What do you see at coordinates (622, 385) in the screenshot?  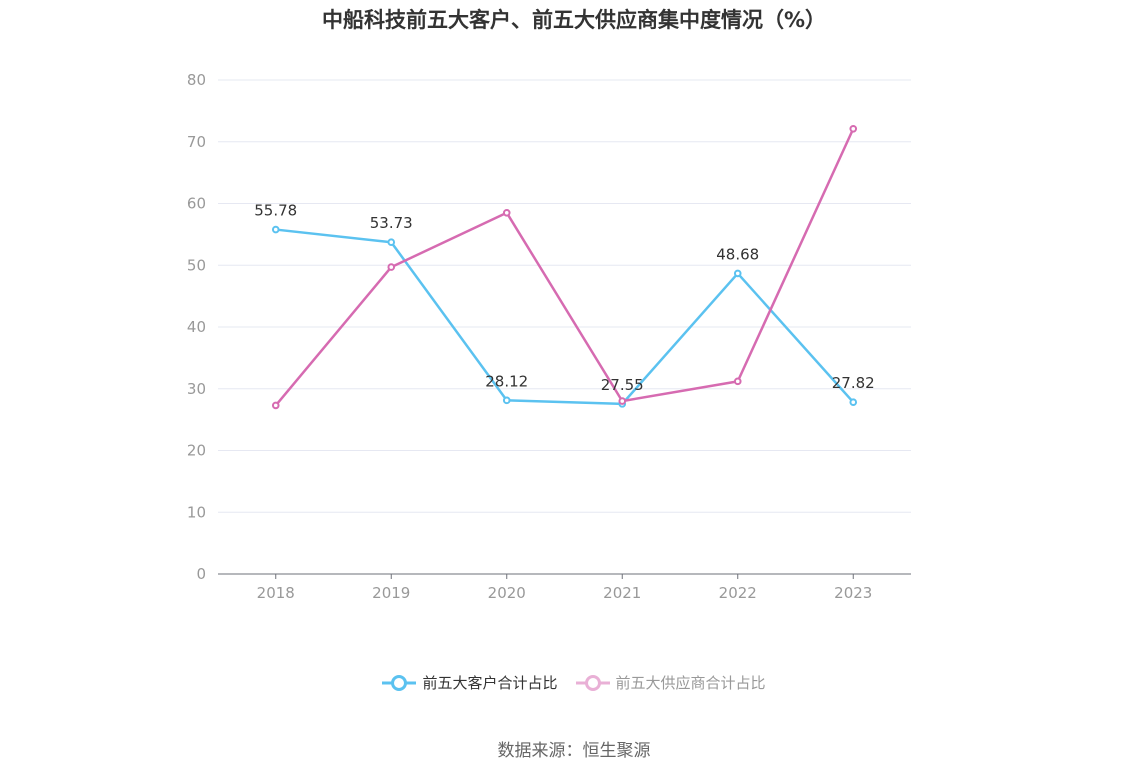 I see `data-label: 27.55` at bounding box center [622, 385].